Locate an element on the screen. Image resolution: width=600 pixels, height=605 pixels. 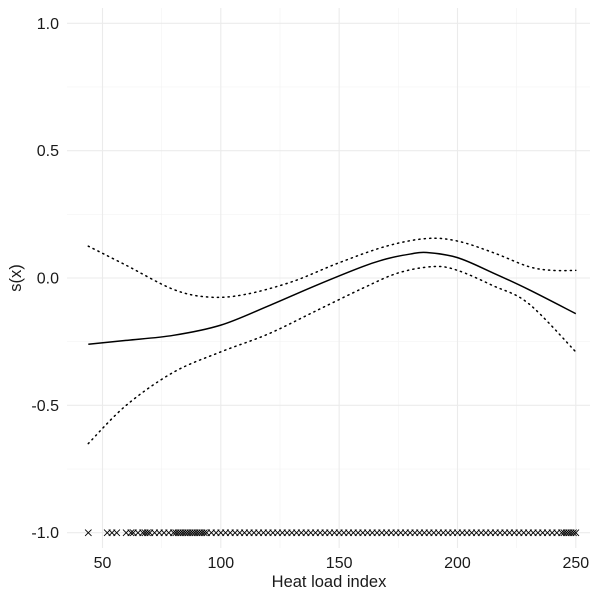
x-tick-label: 100 is located at coordinates (220, 563).